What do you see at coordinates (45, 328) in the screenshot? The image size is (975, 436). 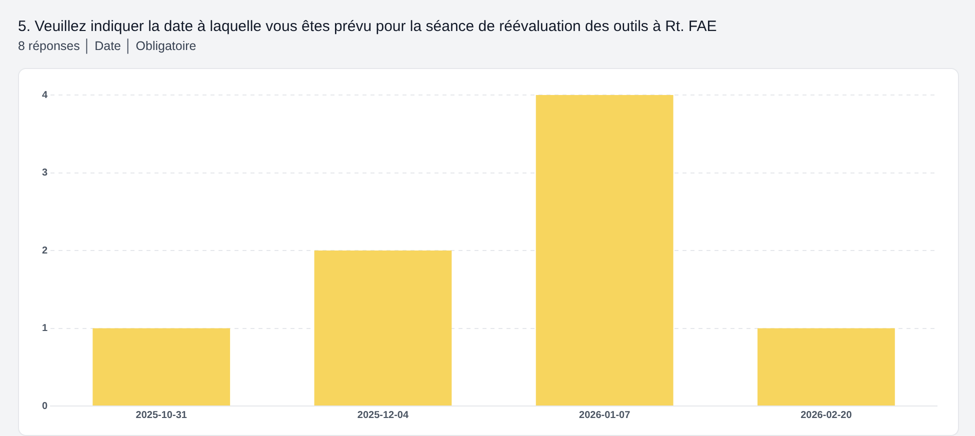 I see `y-tick-label: 1` at bounding box center [45, 328].